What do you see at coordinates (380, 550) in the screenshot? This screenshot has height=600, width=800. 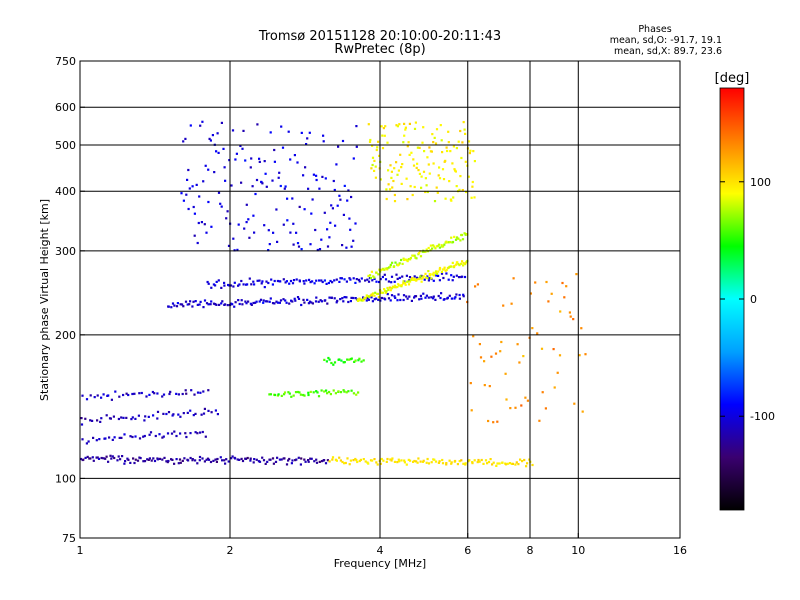 I see `x-tick-label: 4` at bounding box center [380, 550].